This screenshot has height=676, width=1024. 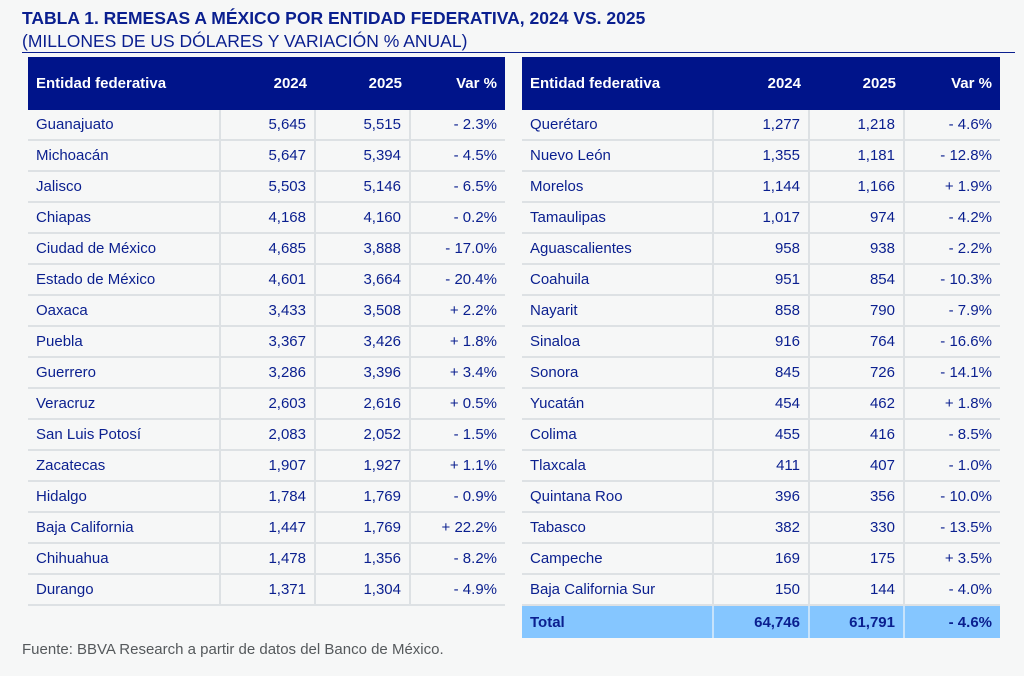 What do you see at coordinates (856, 559) in the screenshot?
I see `cell-2025: 175` at bounding box center [856, 559].